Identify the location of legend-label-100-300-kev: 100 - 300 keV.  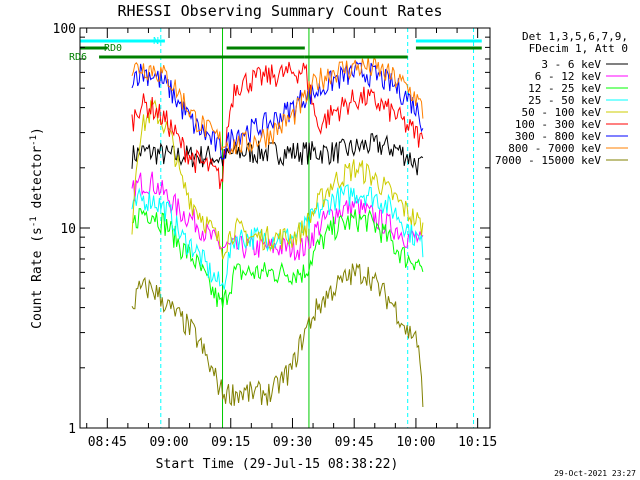
(558, 124).